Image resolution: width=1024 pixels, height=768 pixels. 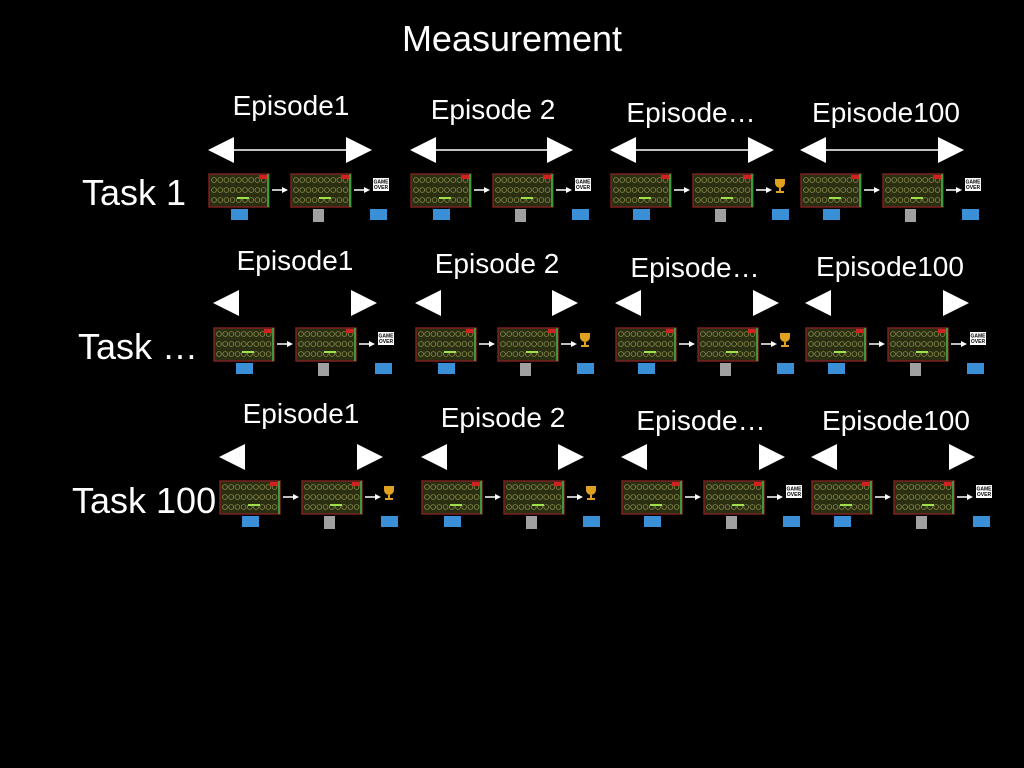 I want to click on episode-label: Episode100, so click(x=886, y=112).